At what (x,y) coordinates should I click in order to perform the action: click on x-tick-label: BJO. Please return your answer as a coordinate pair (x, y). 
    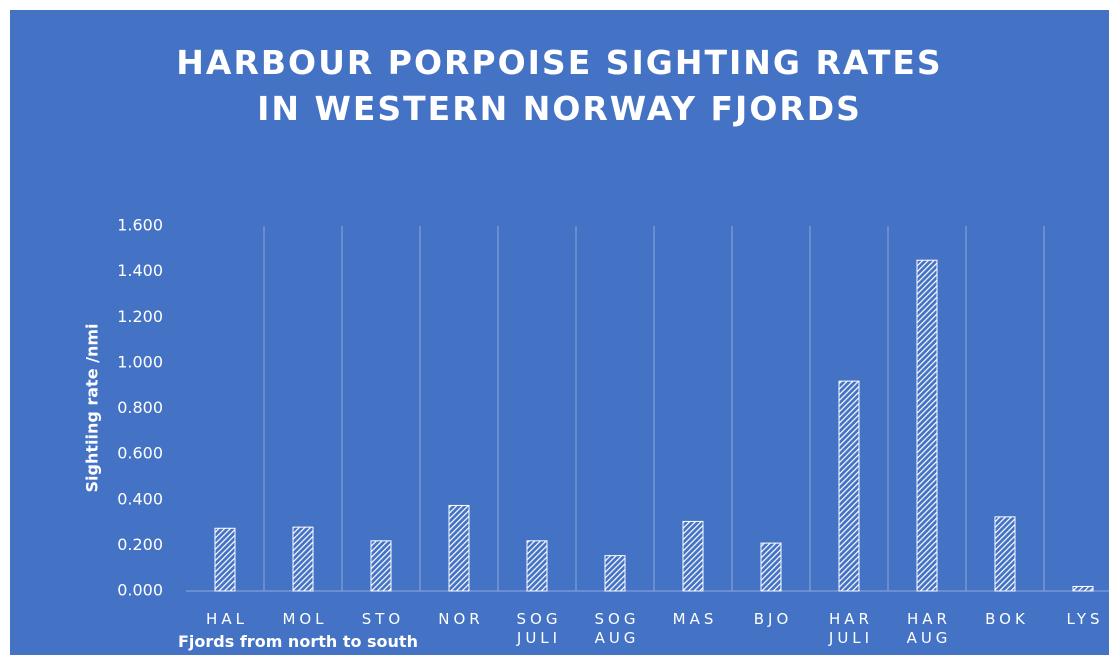
    Looking at the image, I should click on (773, 619).